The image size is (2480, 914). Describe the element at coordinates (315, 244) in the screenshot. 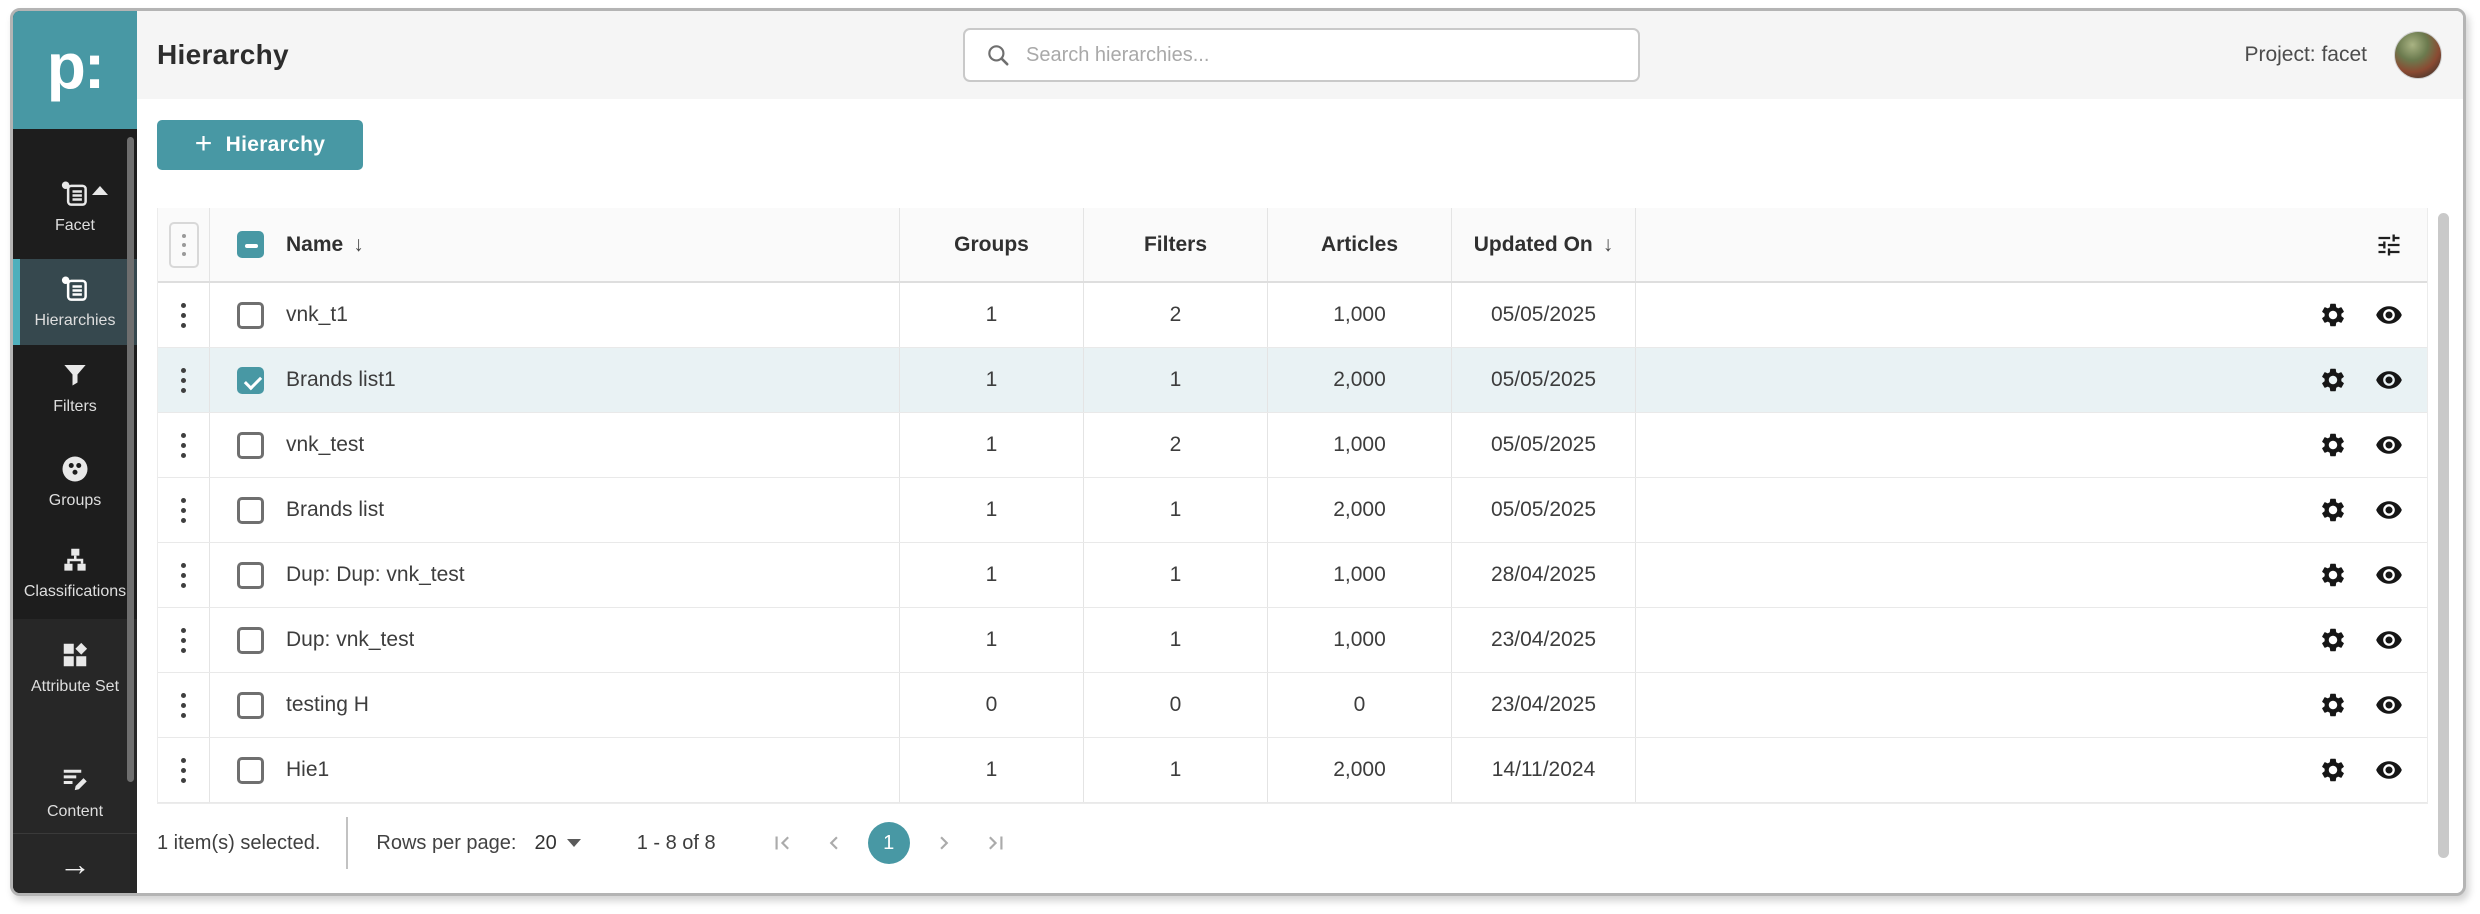

I see `column-header-name: Name` at that location.